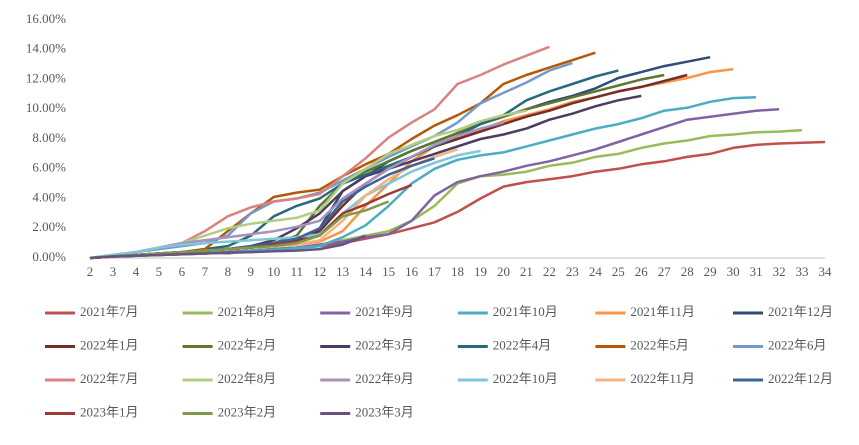 This screenshot has height=445, width=859. What do you see at coordinates (342, 271) in the screenshot?
I see `x-tick-label: 13` at bounding box center [342, 271].